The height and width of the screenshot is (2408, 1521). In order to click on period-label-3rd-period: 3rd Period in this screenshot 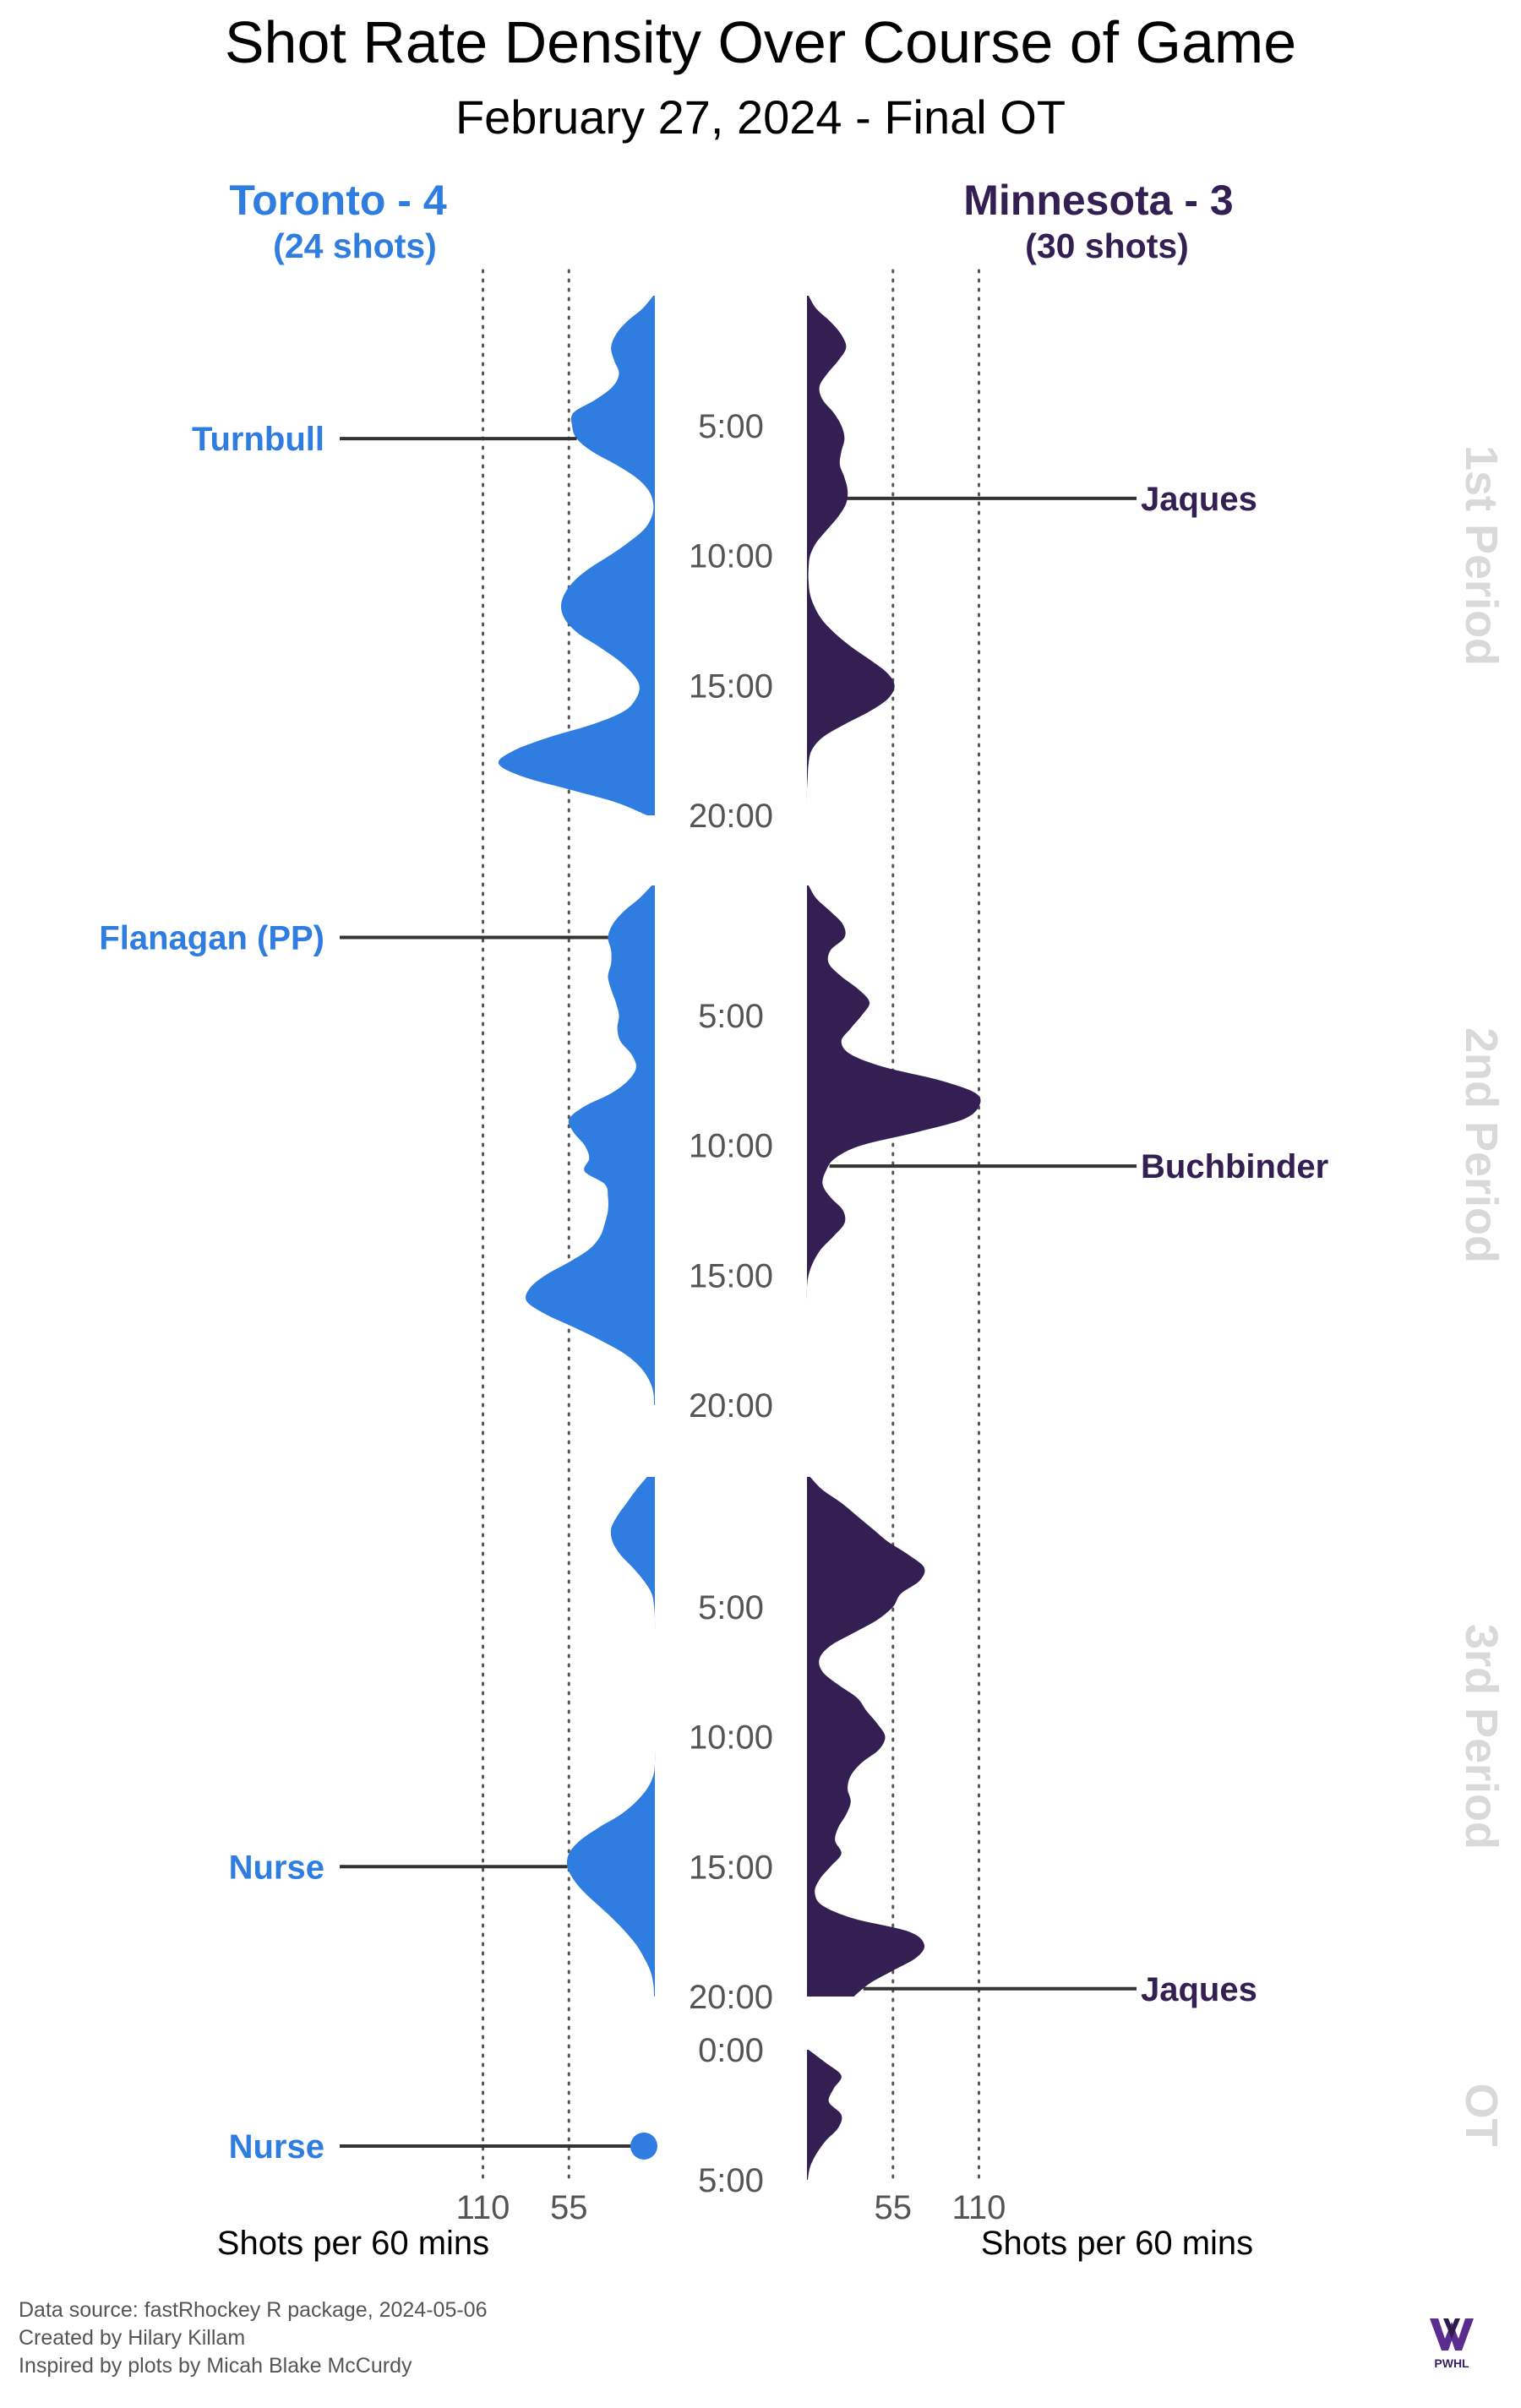, I will do `click(1481, 1737)`.